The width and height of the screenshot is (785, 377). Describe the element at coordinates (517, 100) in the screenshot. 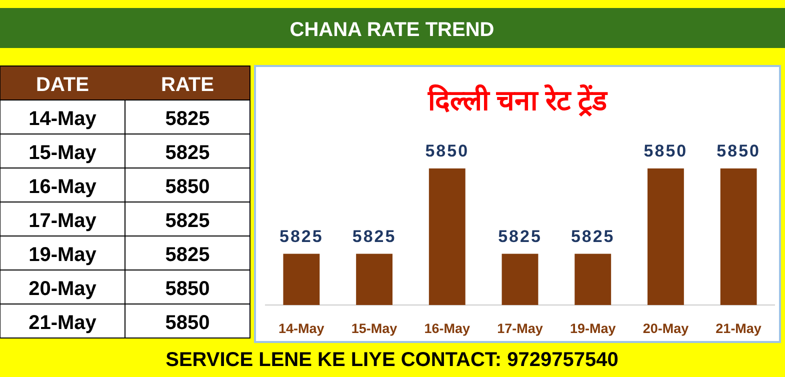

I see `text: दिल्ली चना रेट ट्रेंड` at that location.